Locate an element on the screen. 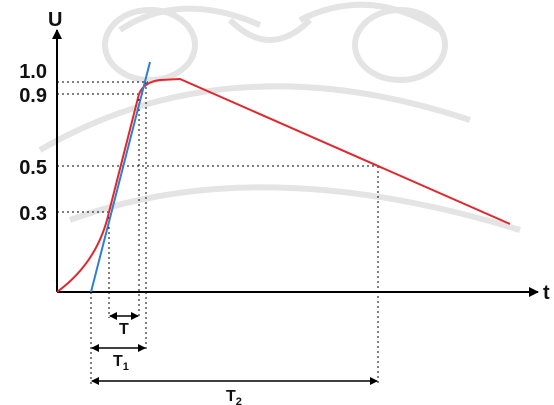 The height and width of the screenshot is (405, 554). tangent-line is located at coordinates (120, 177).